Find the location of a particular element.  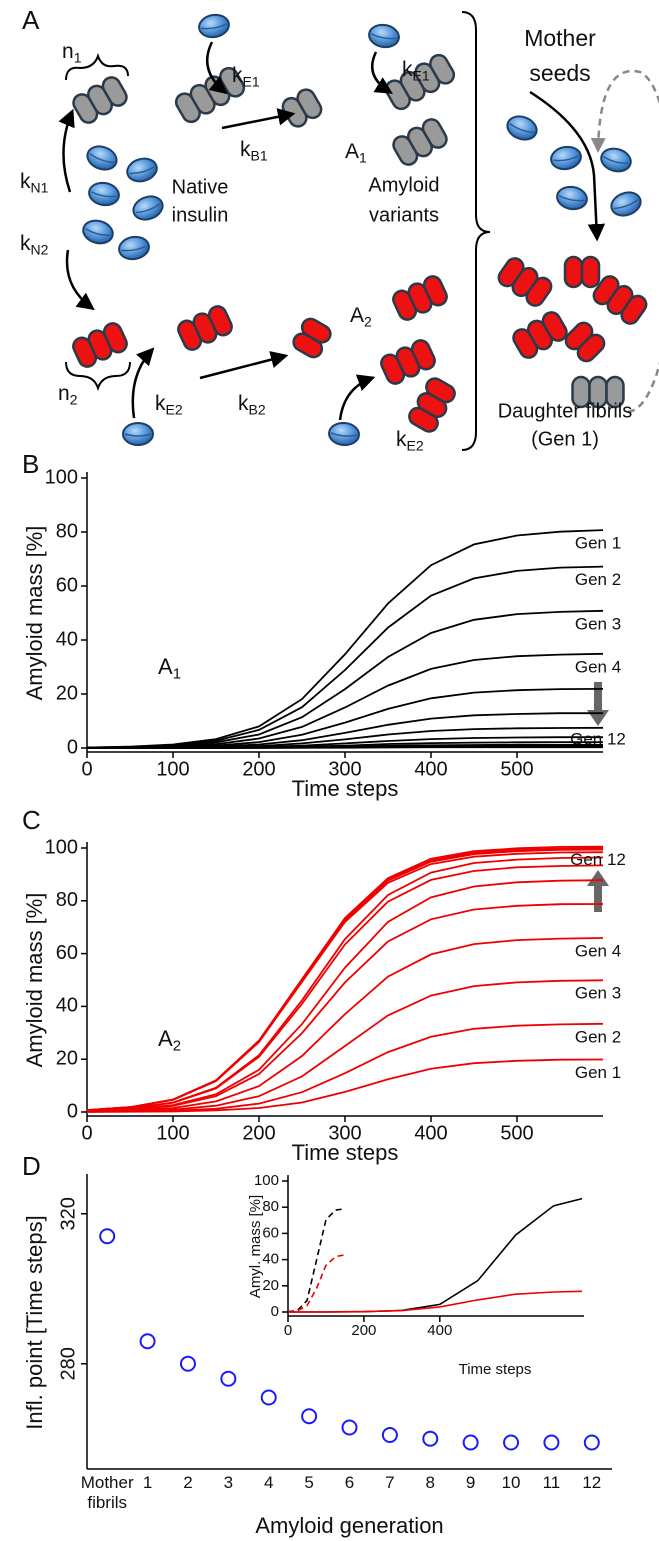

y-tick-label: 280 is located at coordinates (68, 1363).